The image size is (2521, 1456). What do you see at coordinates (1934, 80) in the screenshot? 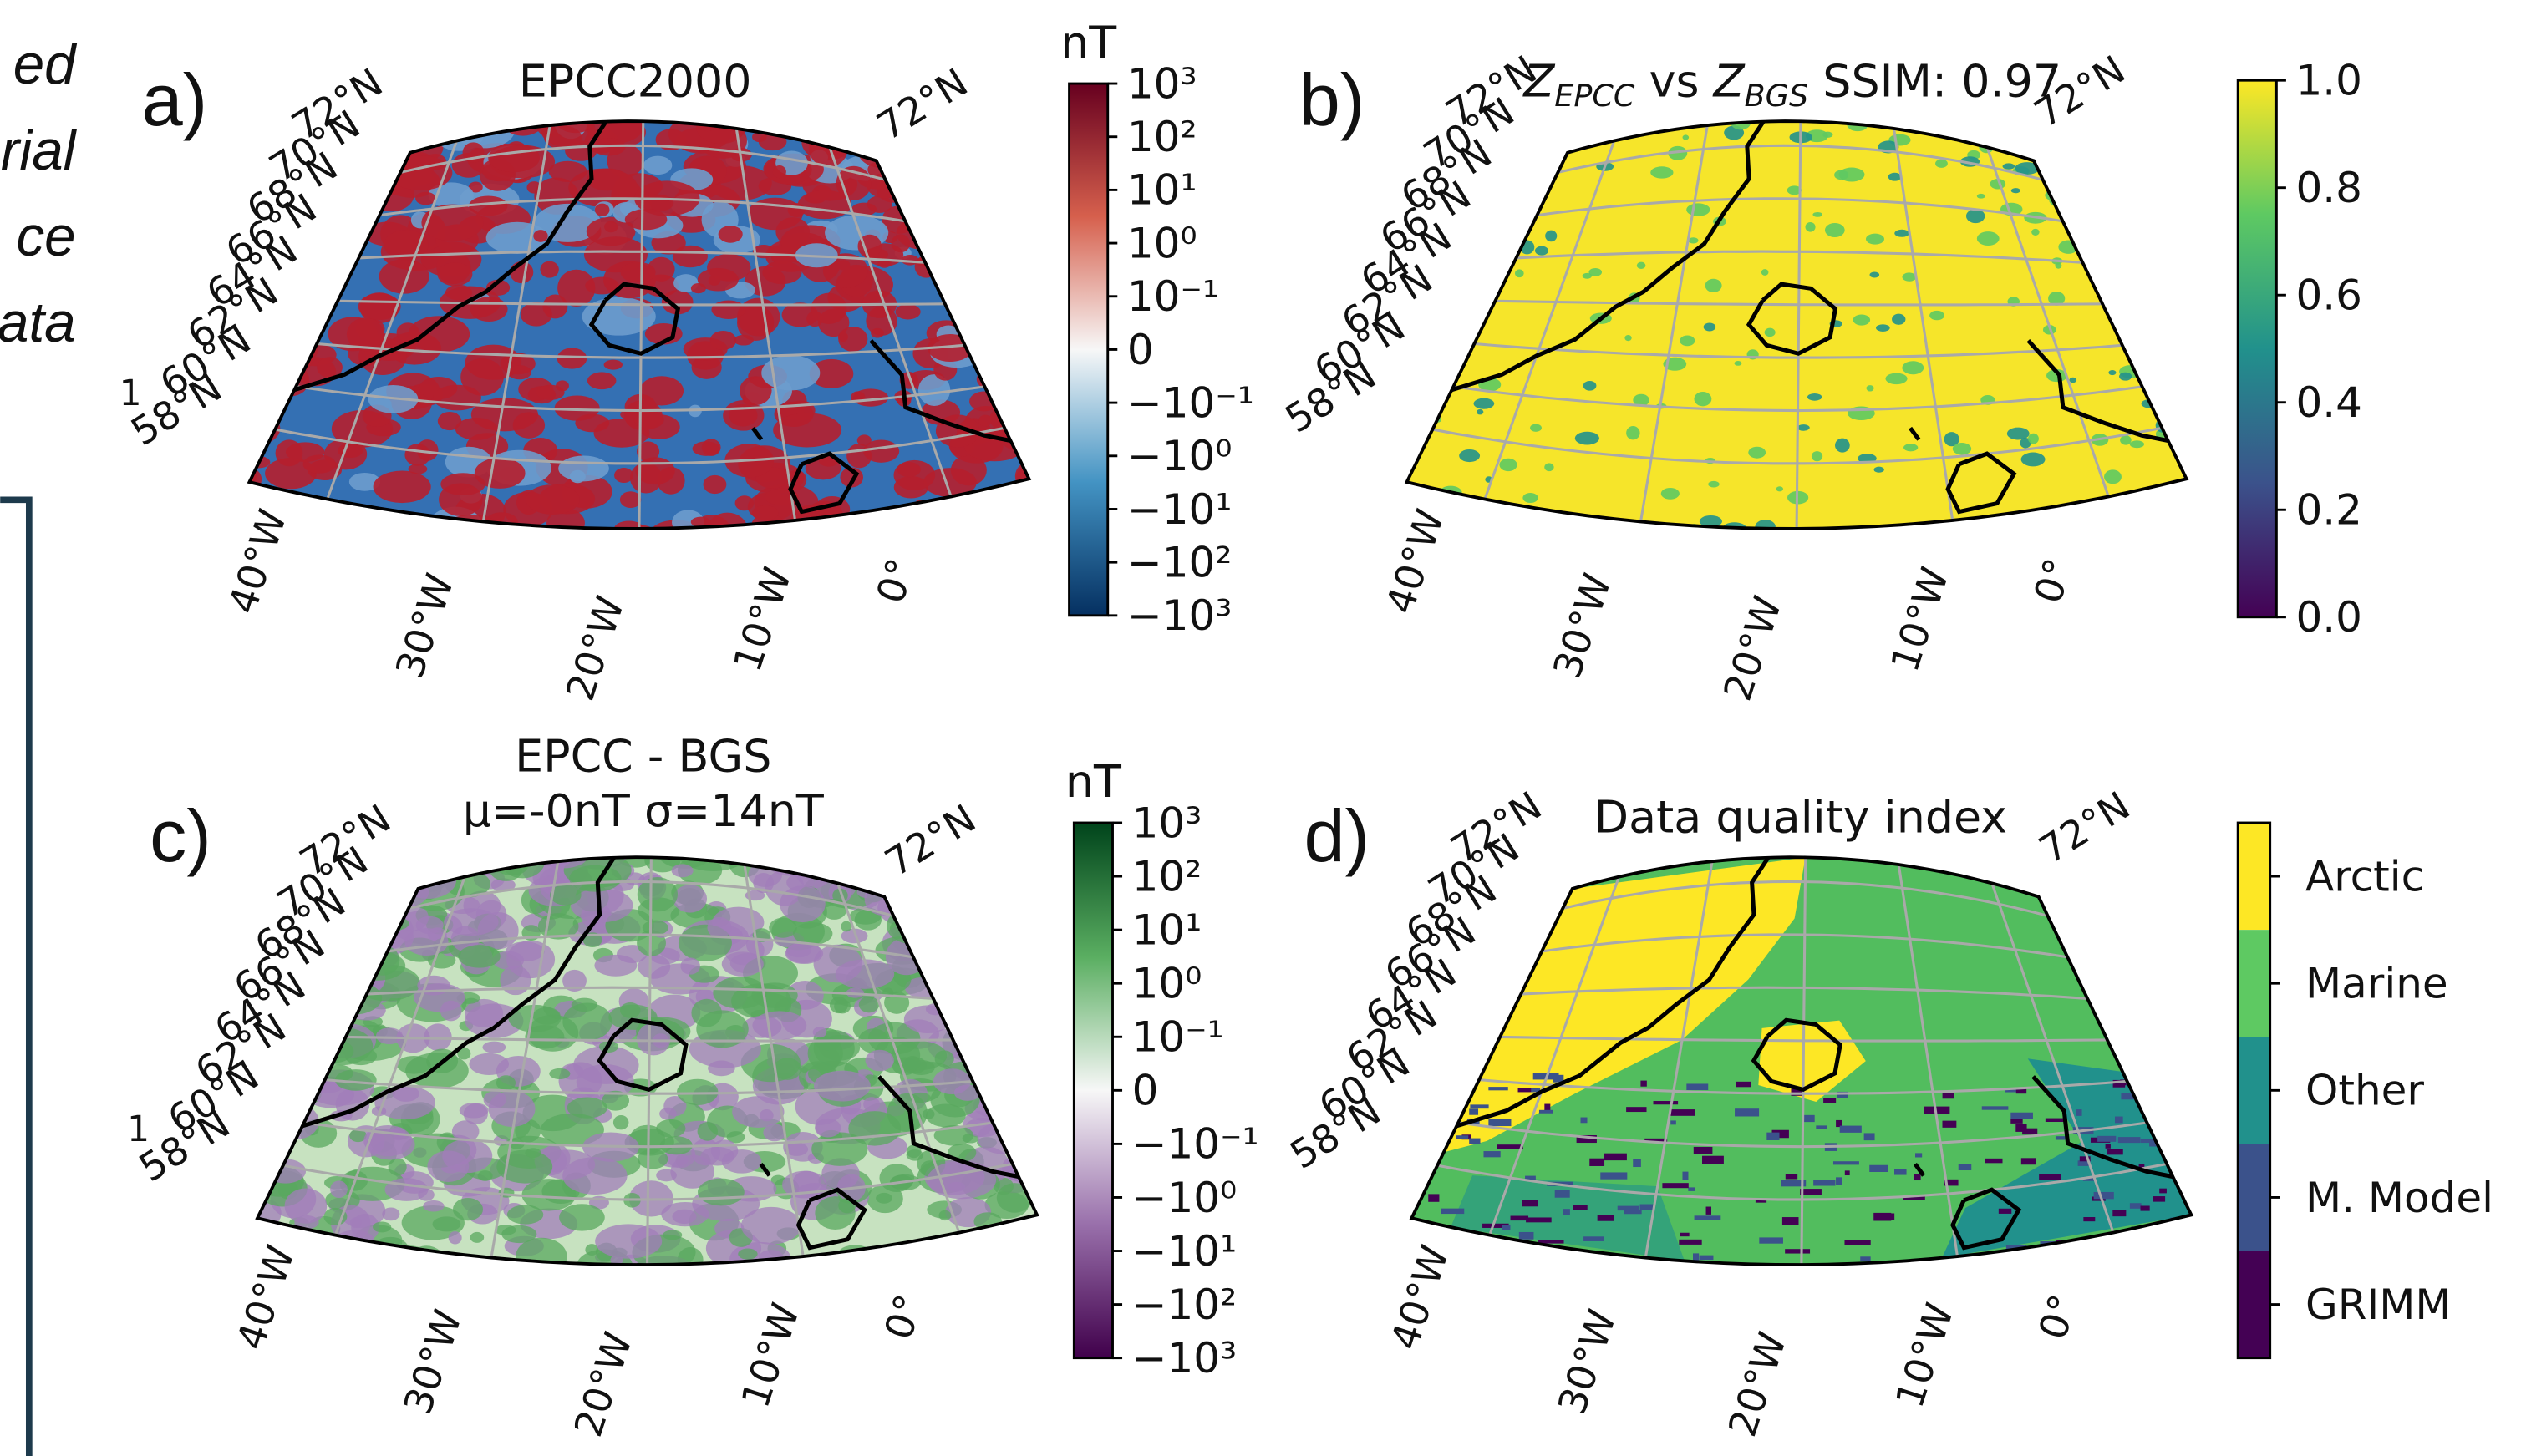
I see `title-part: SSIM: 0.97` at bounding box center [1934, 80].